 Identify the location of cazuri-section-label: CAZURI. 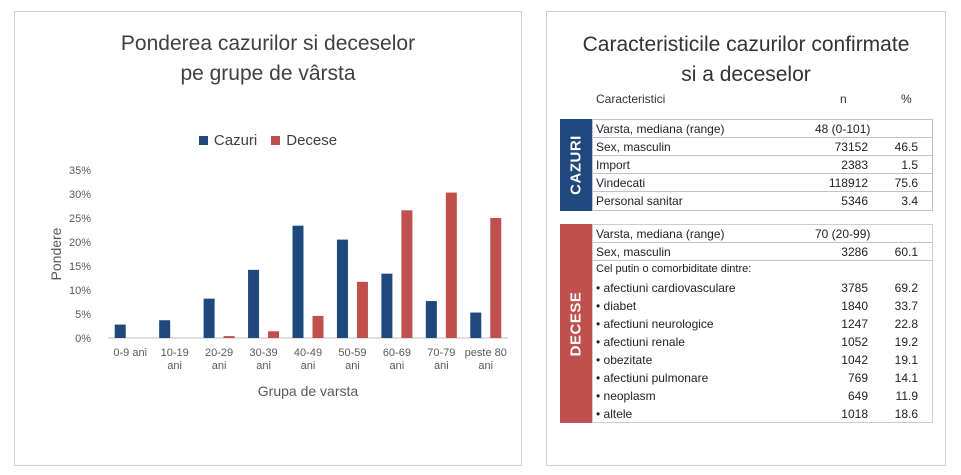
(576, 165).